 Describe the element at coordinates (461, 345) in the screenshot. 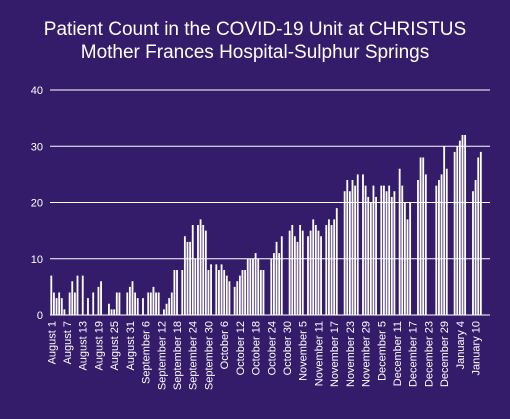

I see `x-tick-label: January 4` at that location.